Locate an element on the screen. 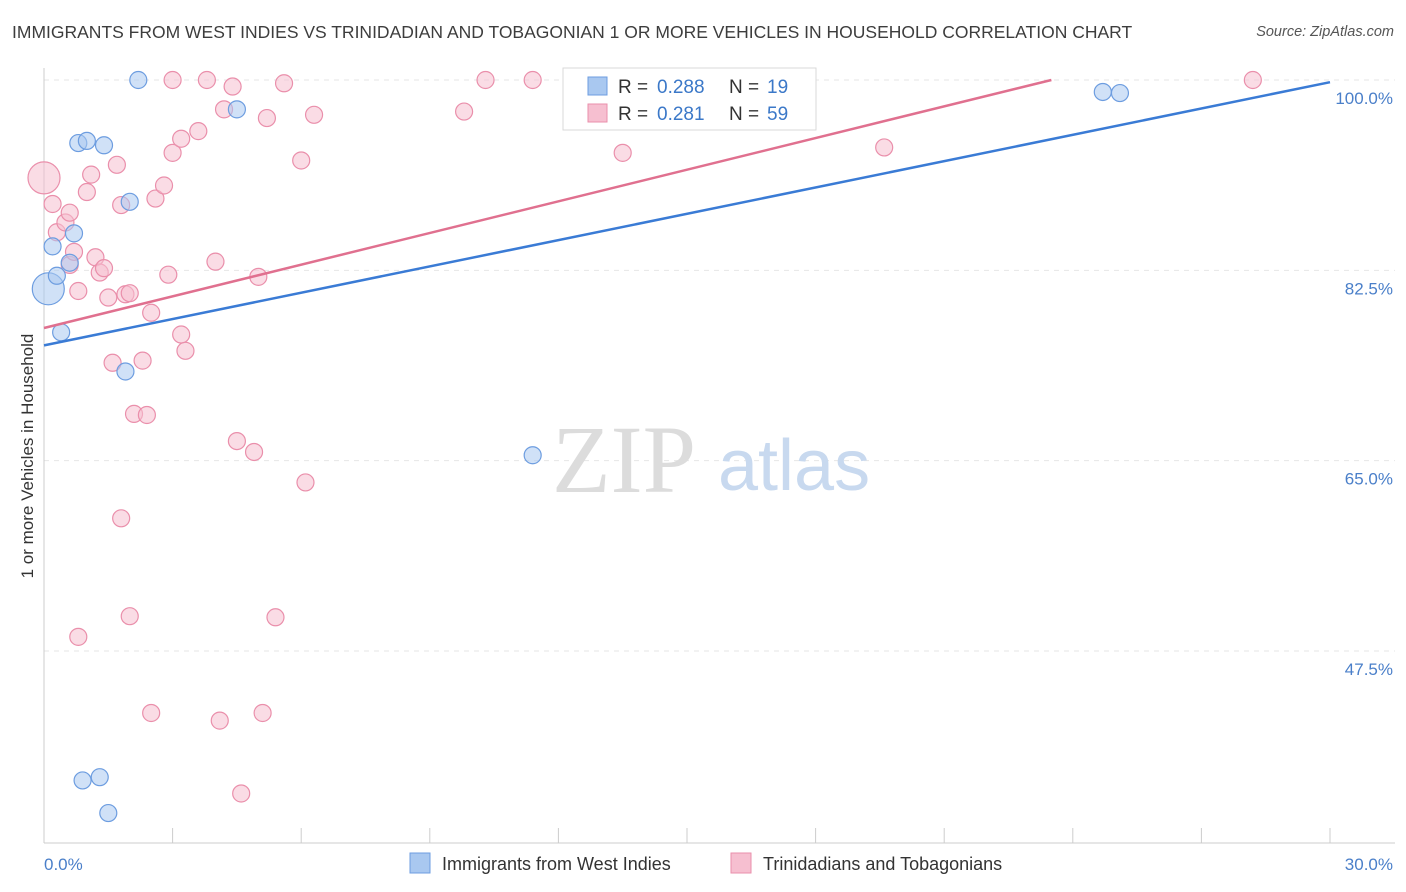 Image resolution: width=1406 pixels, height=892 pixels. legend-r-value-blue: 0.288 is located at coordinates (681, 87).